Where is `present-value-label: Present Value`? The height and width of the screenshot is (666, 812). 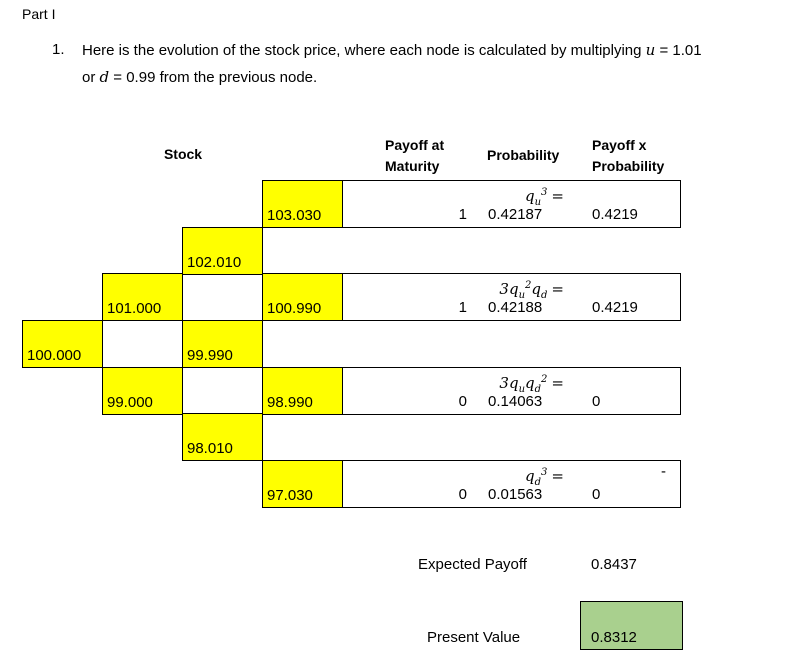 present-value-label: Present Value is located at coordinates (474, 637).